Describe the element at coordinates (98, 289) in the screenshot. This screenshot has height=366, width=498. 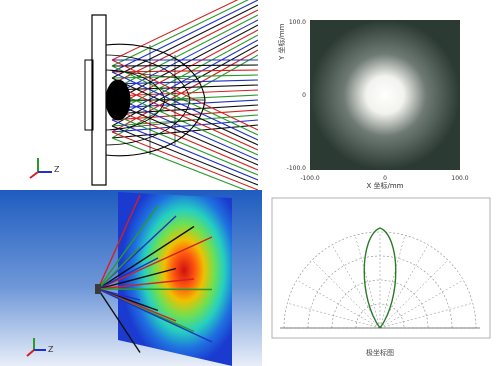
I see `light-source` at that location.